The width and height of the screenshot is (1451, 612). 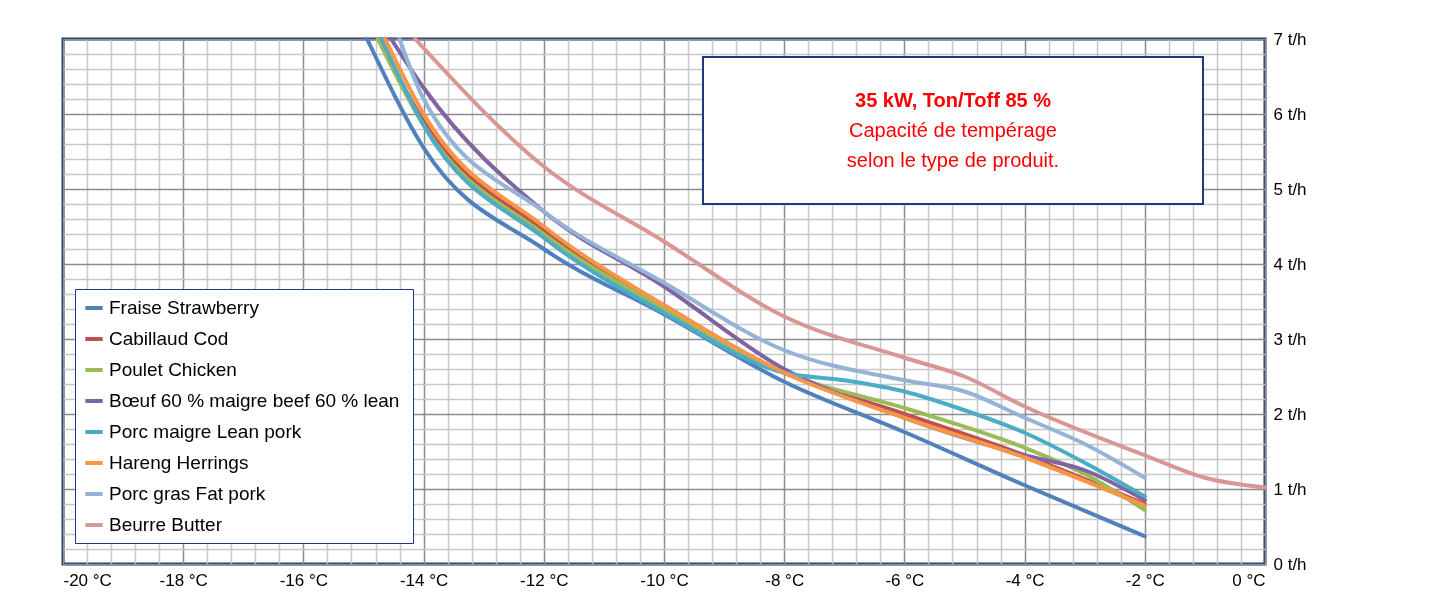 What do you see at coordinates (254, 400) in the screenshot?
I see `legend-label: Bœuf 60 % maigre beef 60 % lean` at bounding box center [254, 400].